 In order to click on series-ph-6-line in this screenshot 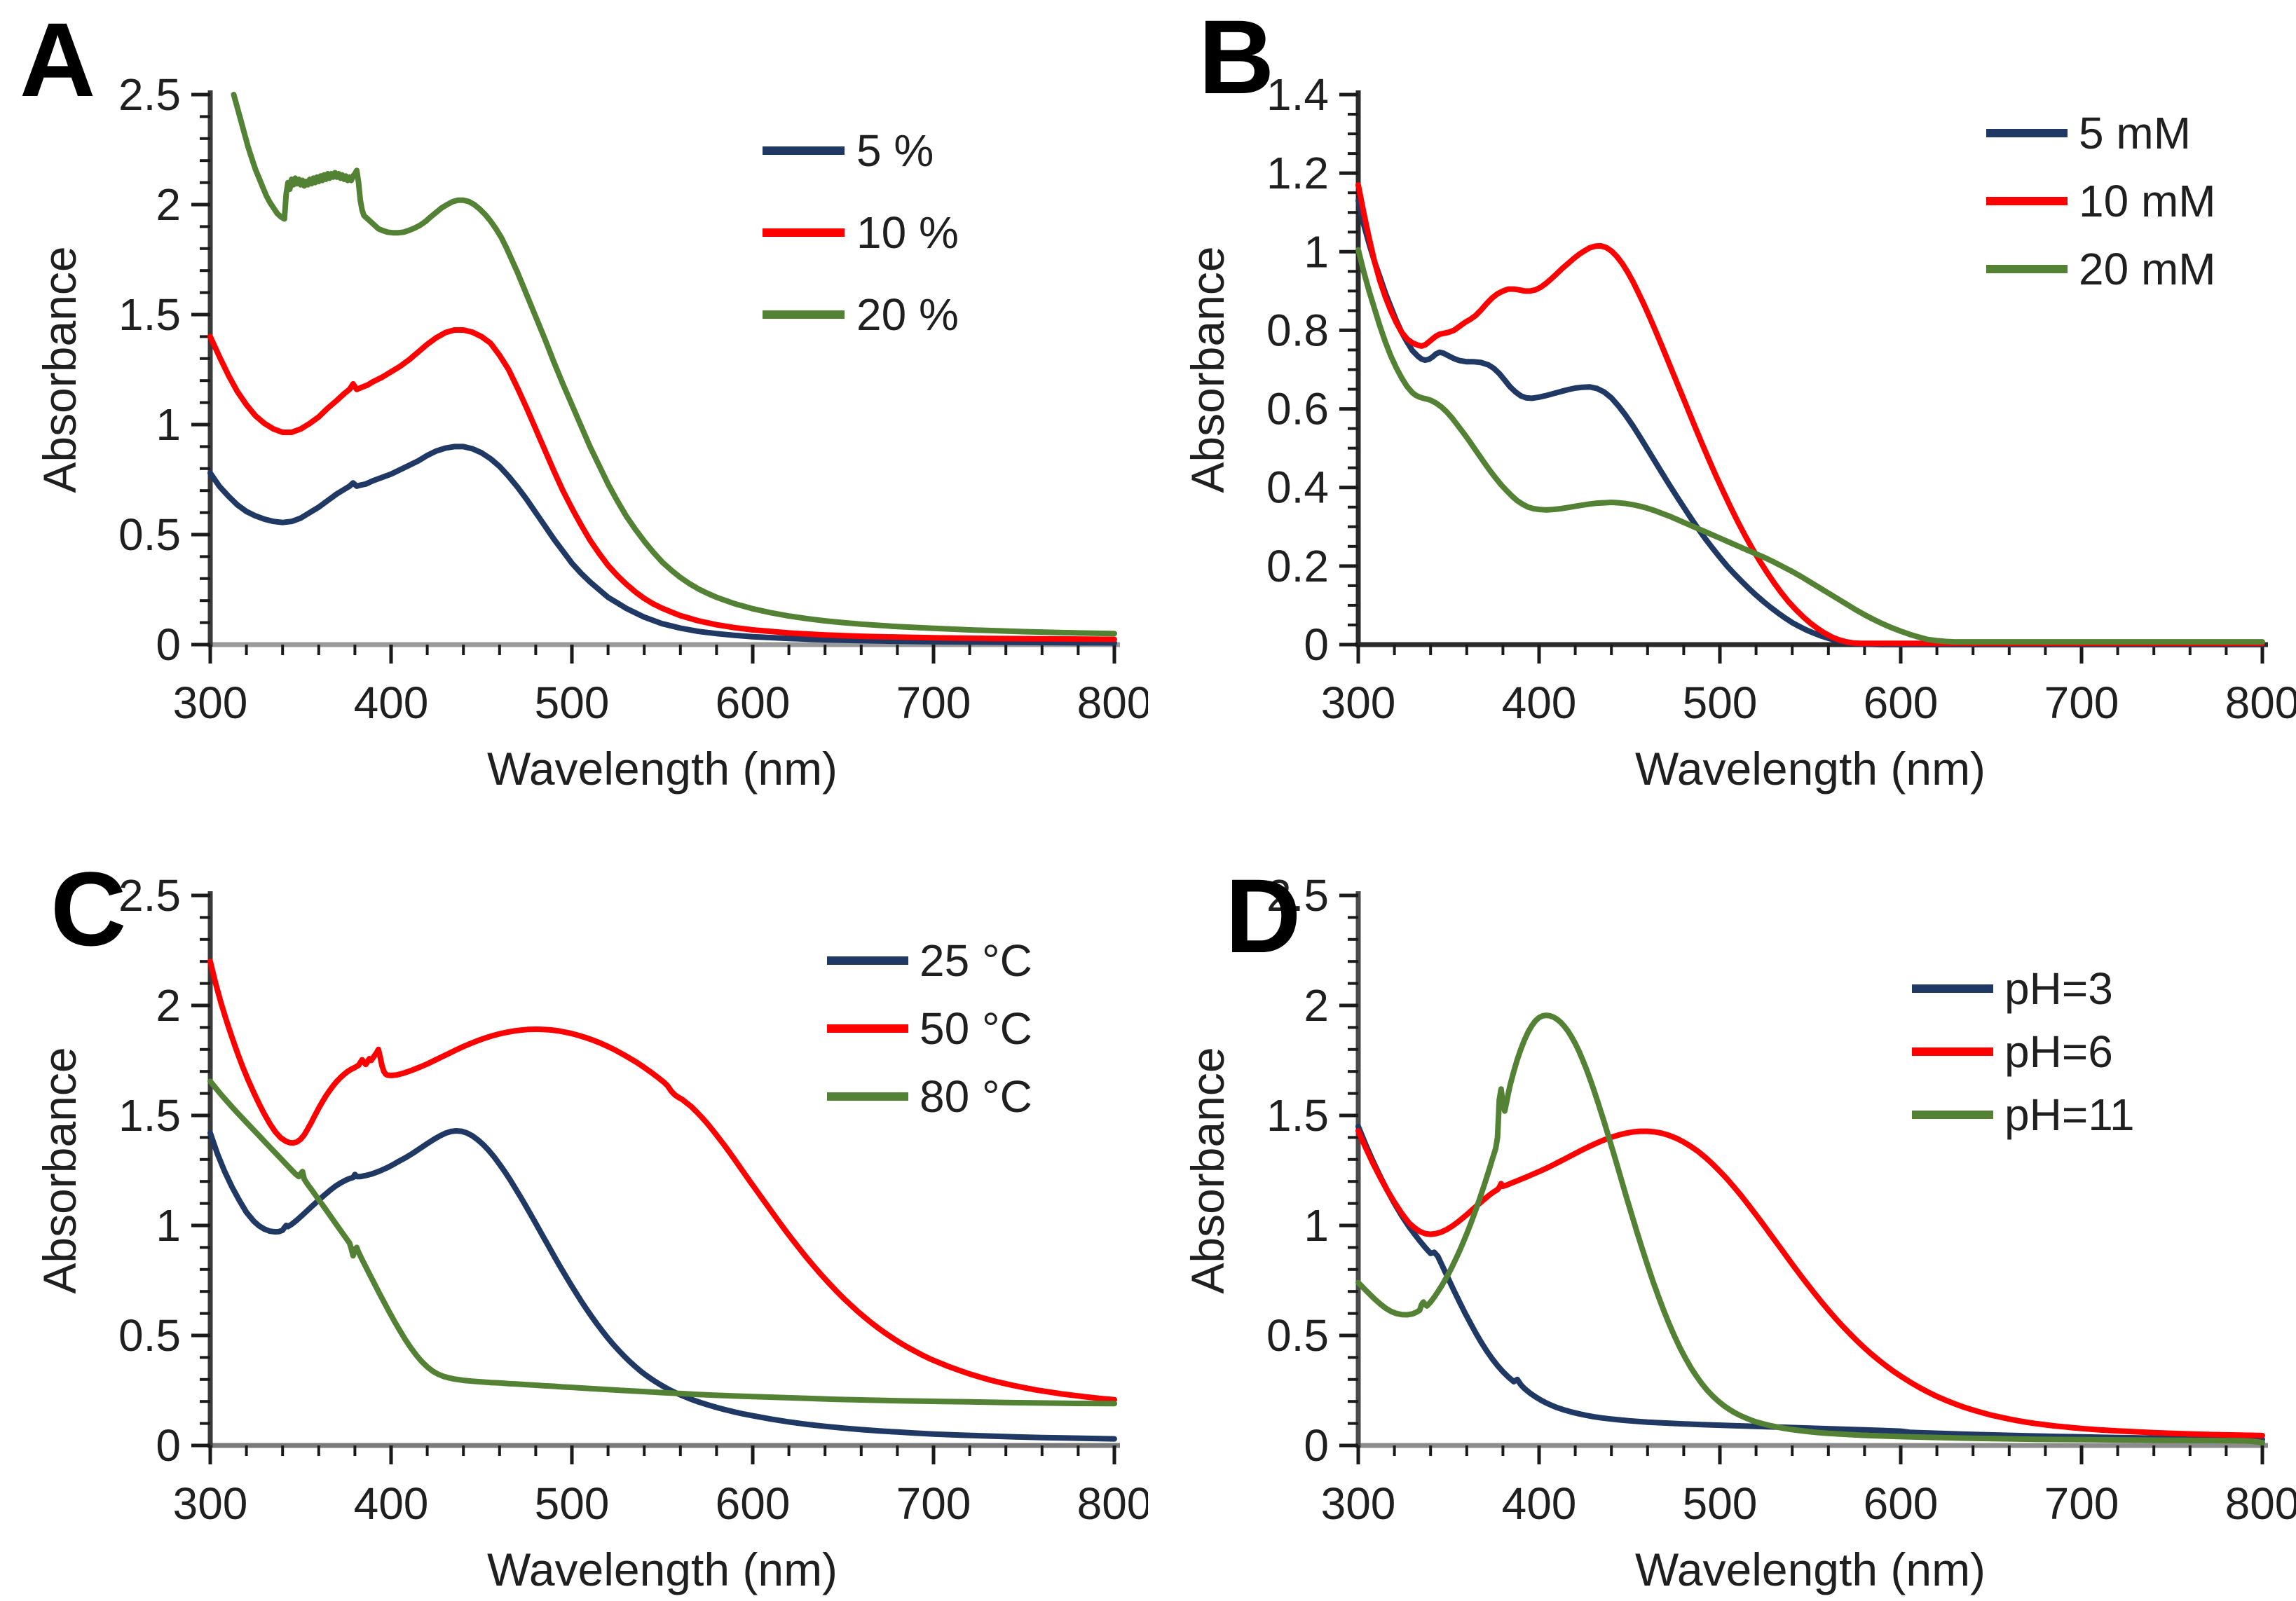, I will do `click(1810, 1283)`.